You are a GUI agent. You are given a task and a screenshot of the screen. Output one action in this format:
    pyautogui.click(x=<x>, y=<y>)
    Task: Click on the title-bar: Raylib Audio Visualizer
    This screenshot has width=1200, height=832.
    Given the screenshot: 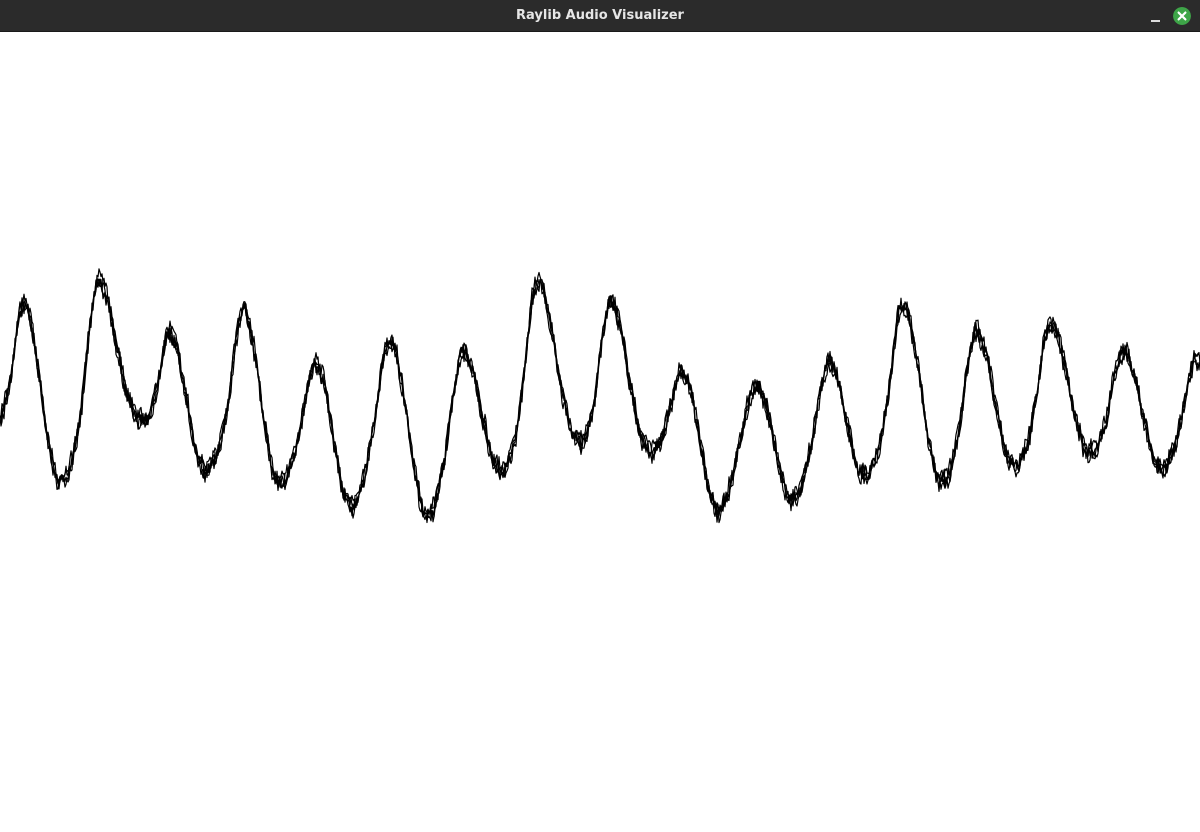 What is the action you would take?
    pyautogui.click(x=600, y=16)
    